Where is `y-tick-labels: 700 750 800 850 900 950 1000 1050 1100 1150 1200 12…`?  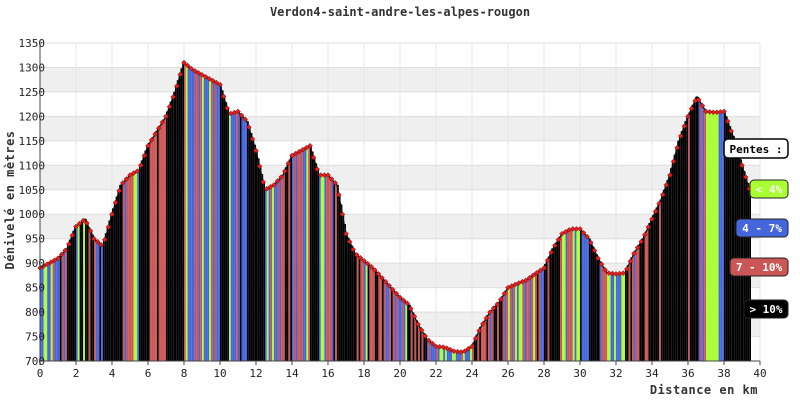
y-tick-labels: 700 750 800 850 900 950 1000 1050 1100 1150 1200 12… is located at coordinates (32, 202).